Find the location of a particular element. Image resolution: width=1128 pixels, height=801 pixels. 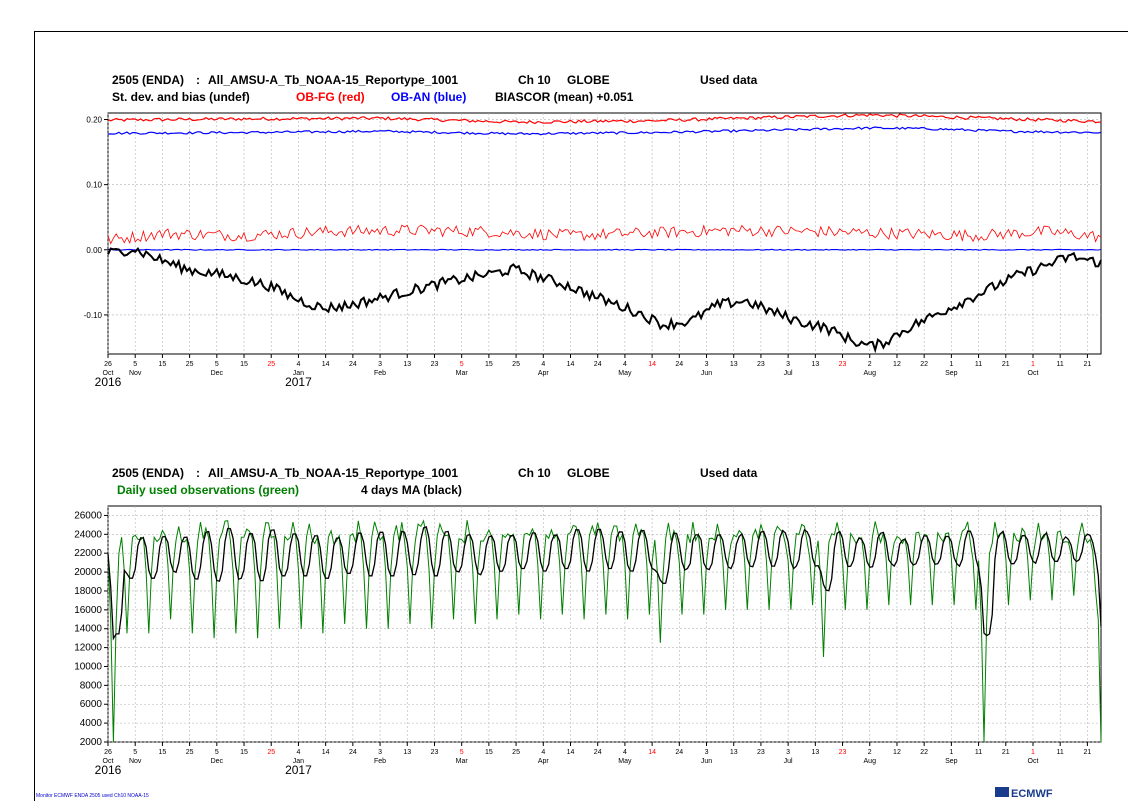

top-ytick-label: 0.20 is located at coordinates (94, 120).